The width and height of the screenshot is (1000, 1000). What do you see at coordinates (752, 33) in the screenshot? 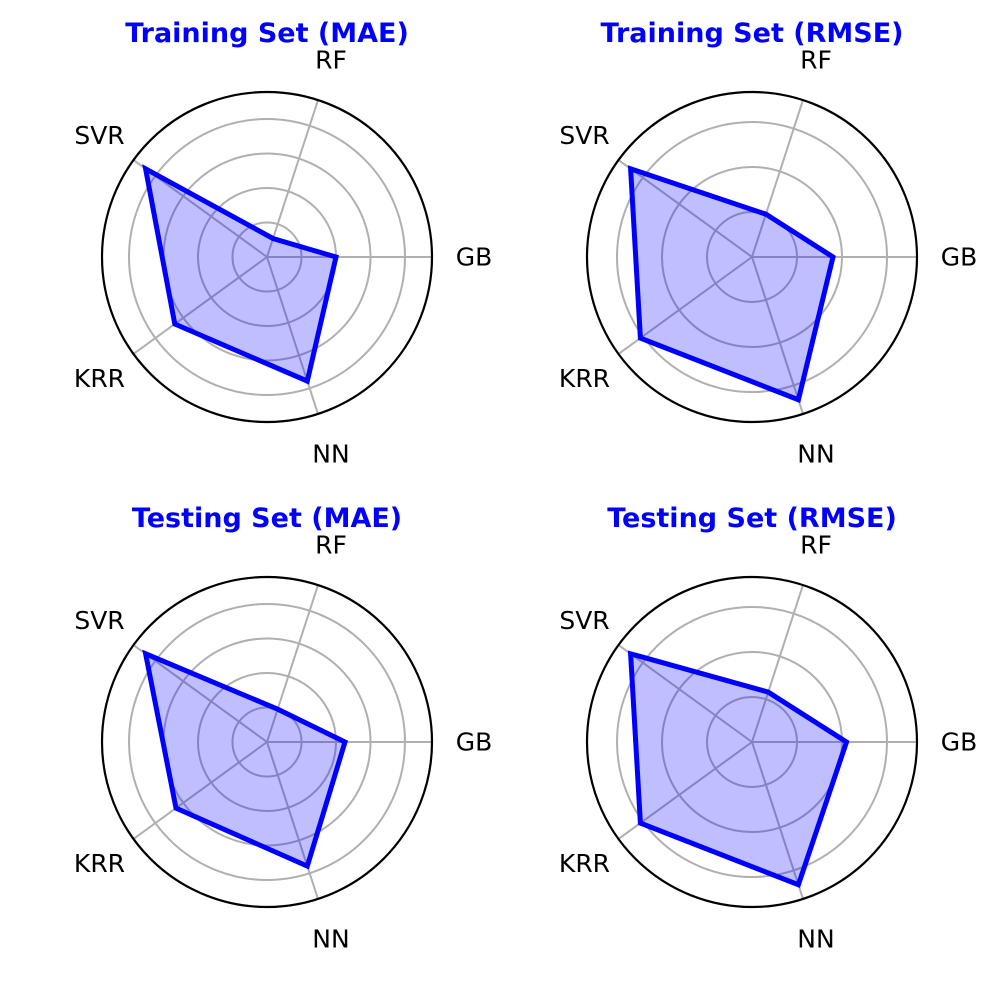
I see `chart-title: Training Set (RMSE)` at bounding box center [752, 33].